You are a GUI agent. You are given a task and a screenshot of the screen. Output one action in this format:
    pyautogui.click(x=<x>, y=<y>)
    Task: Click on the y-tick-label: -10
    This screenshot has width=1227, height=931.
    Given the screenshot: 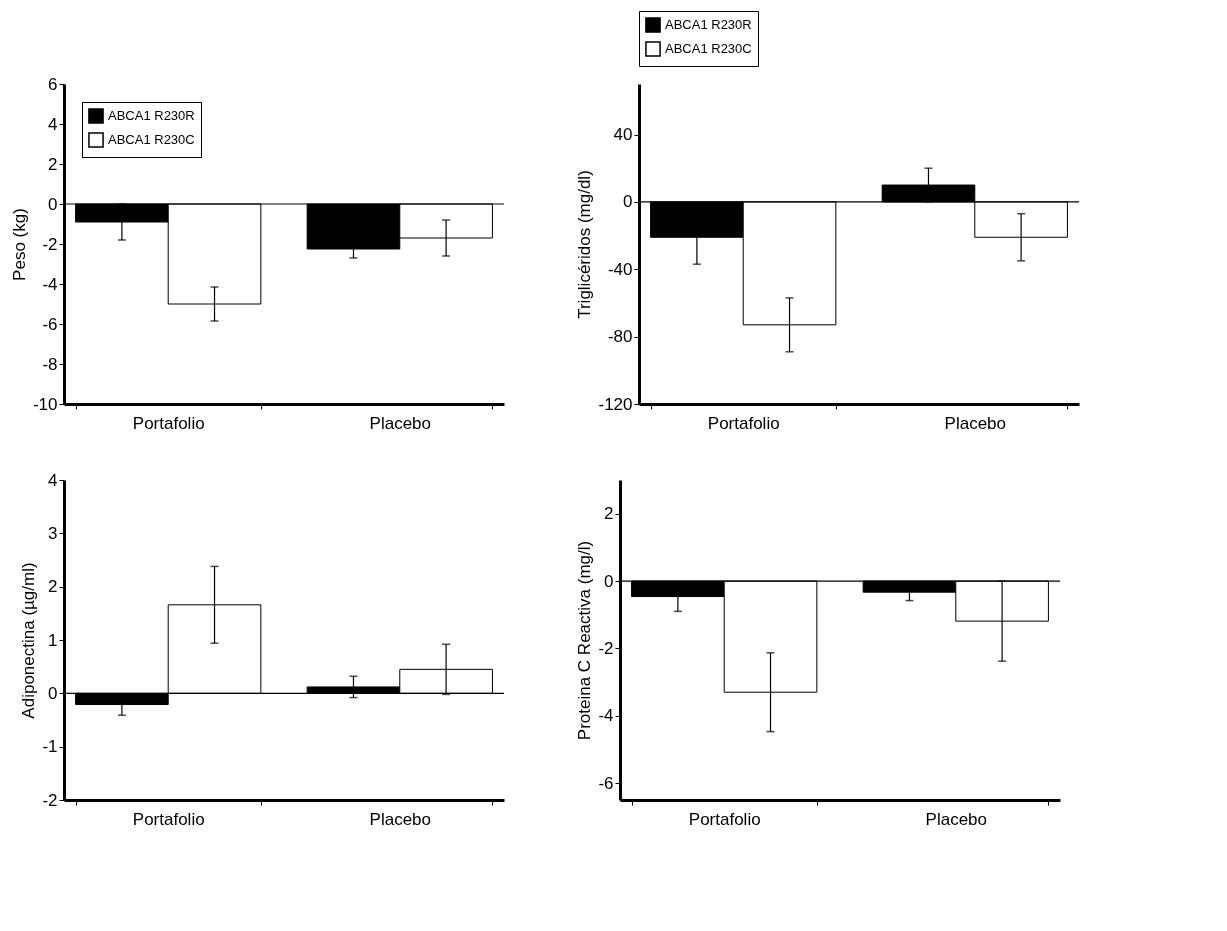 What is the action you would take?
    pyautogui.click(x=45, y=404)
    